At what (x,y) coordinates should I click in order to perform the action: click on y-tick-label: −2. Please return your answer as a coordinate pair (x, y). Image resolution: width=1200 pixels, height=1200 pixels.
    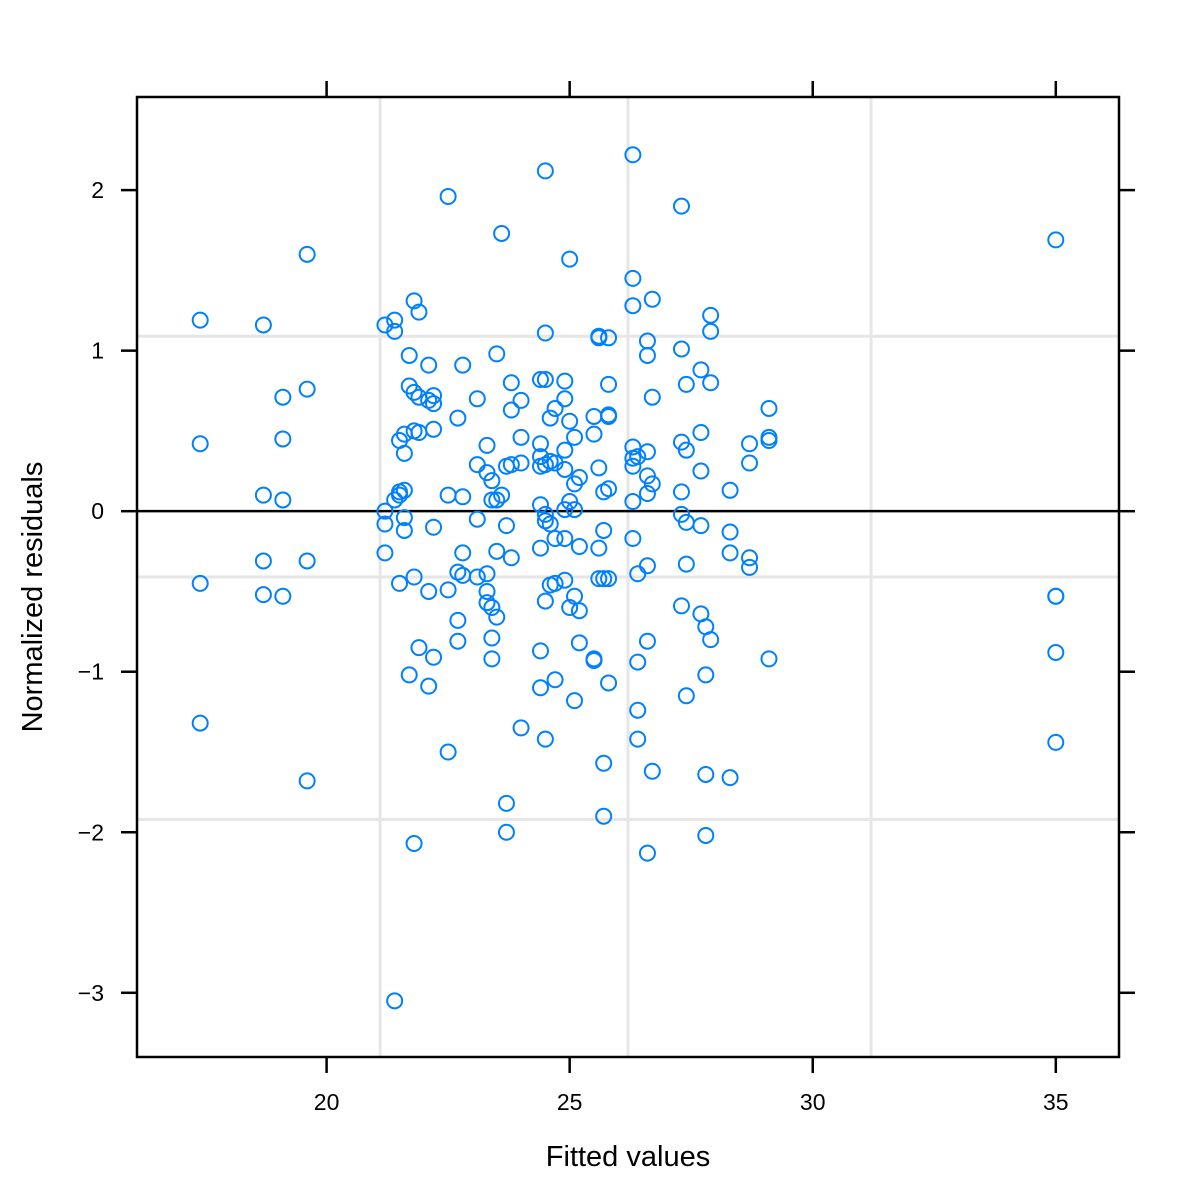
    Looking at the image, I should click on (91, 832).